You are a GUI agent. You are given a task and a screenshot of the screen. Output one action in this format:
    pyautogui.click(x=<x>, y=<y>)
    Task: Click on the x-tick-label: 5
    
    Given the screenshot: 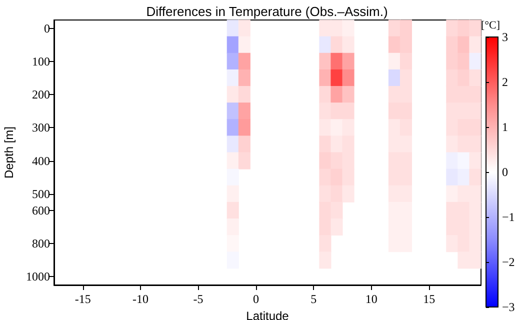 What is the action you would take?
    pyautogui.click(x=313, y=299)
    